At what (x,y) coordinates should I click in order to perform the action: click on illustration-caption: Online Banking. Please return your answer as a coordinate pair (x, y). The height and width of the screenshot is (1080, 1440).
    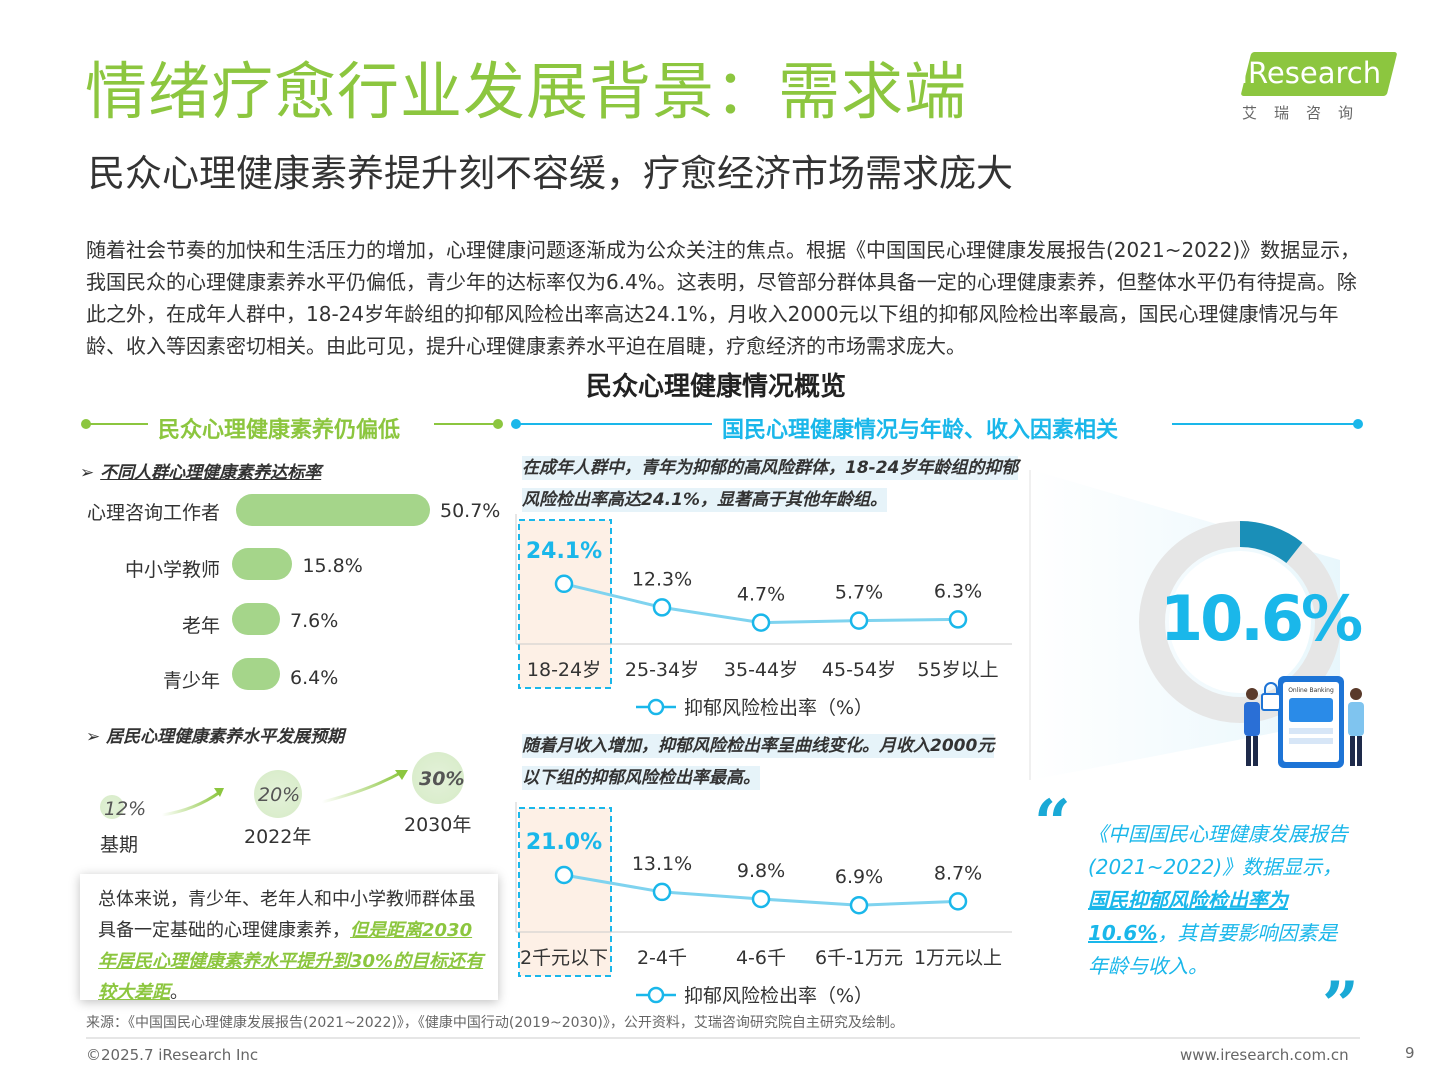
    Looking at the image, I should click on (1311, 690).